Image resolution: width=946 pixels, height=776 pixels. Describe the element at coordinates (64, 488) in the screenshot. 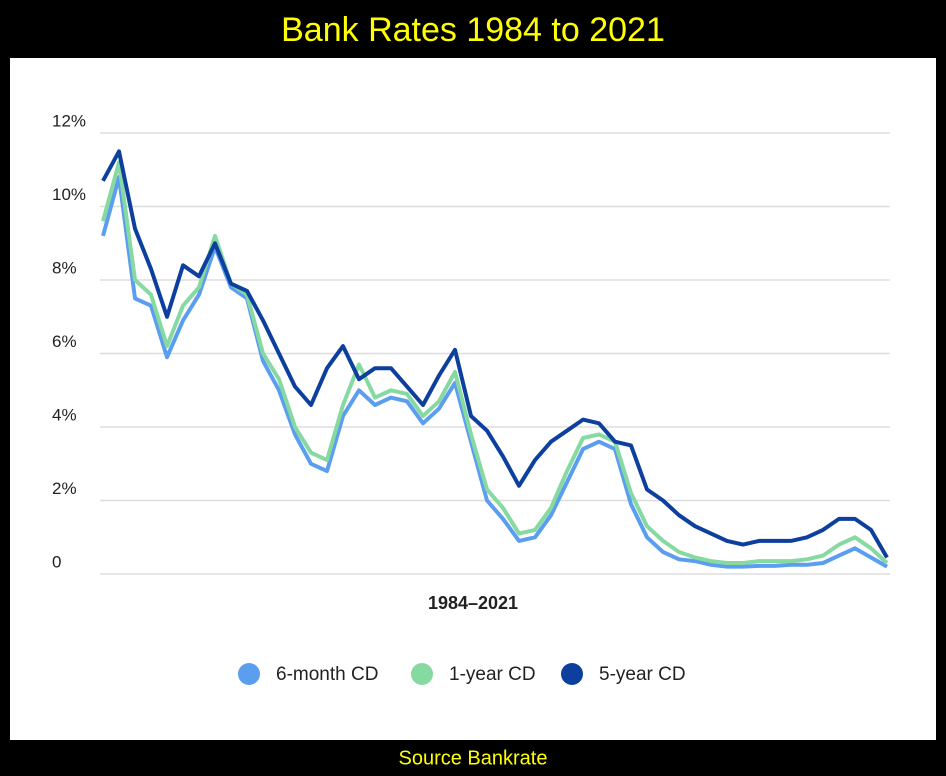

I see `y-tick-label: 2%` at that location.